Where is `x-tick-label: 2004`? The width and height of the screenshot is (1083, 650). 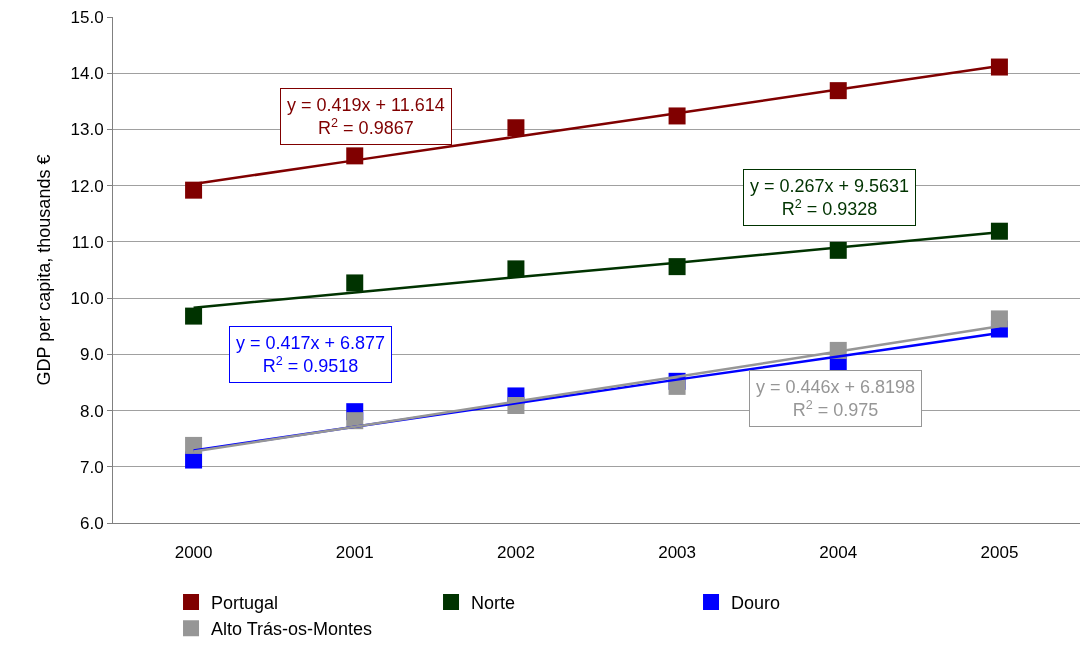 x-tick-label: 2004 is located at coordinates (838, 553).